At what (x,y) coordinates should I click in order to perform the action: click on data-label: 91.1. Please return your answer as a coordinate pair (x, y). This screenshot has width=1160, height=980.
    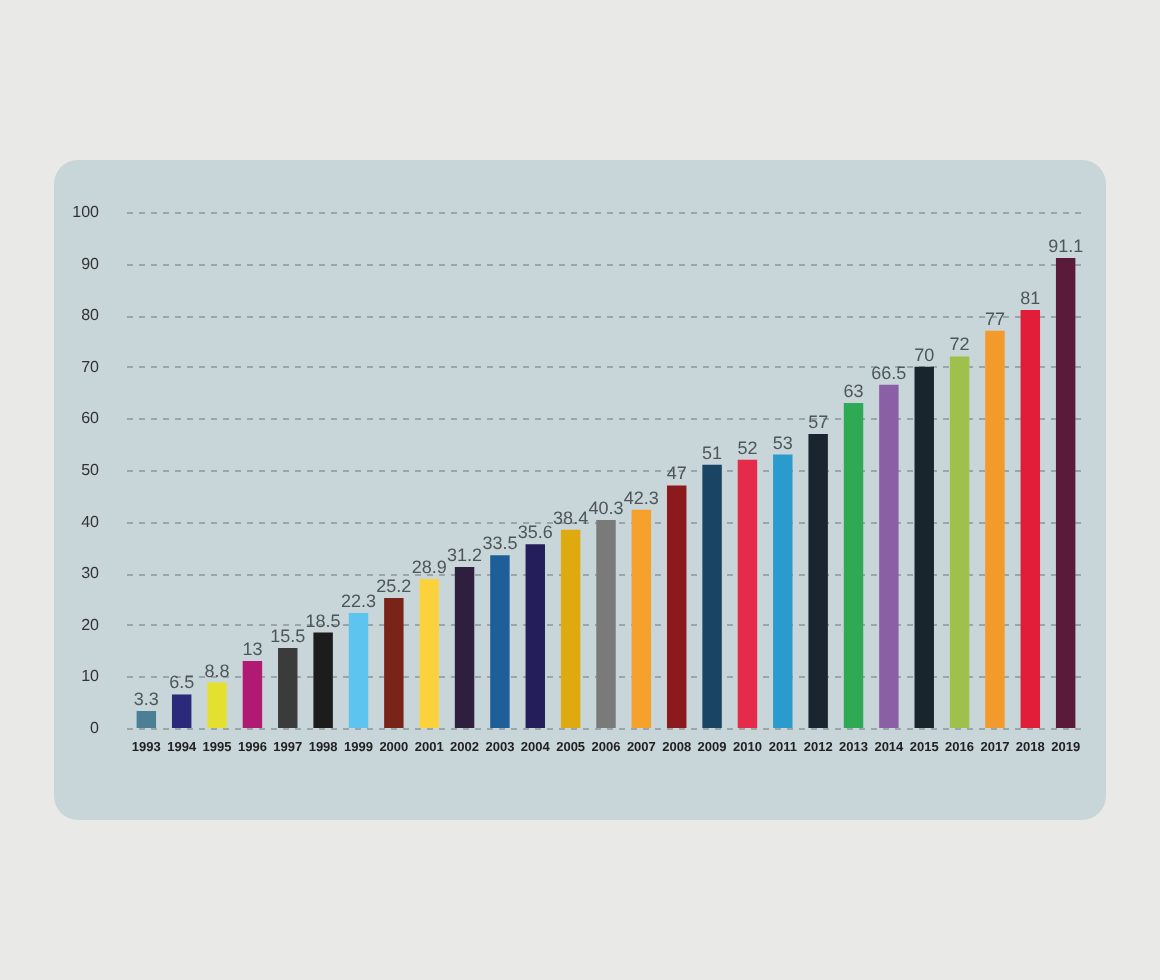
    Looking at the image, I should click on (1066, 245).